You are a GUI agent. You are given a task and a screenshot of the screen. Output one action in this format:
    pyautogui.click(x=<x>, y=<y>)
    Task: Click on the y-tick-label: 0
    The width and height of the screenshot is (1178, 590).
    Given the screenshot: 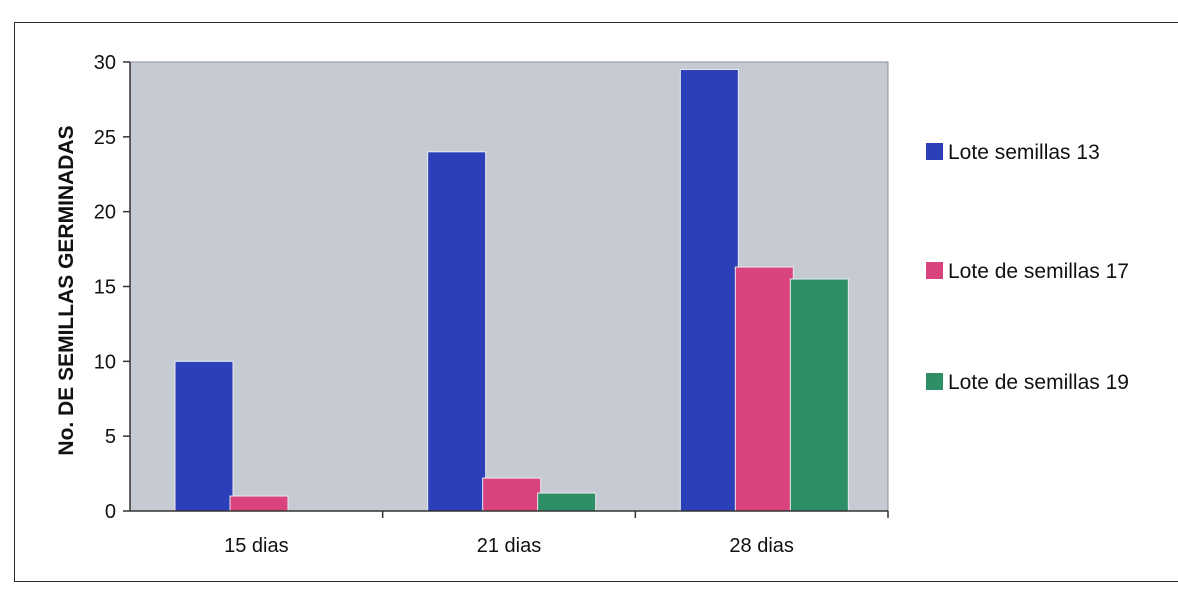 What is the action you would take?
    pyautogui.click(x=110, y=512)
    